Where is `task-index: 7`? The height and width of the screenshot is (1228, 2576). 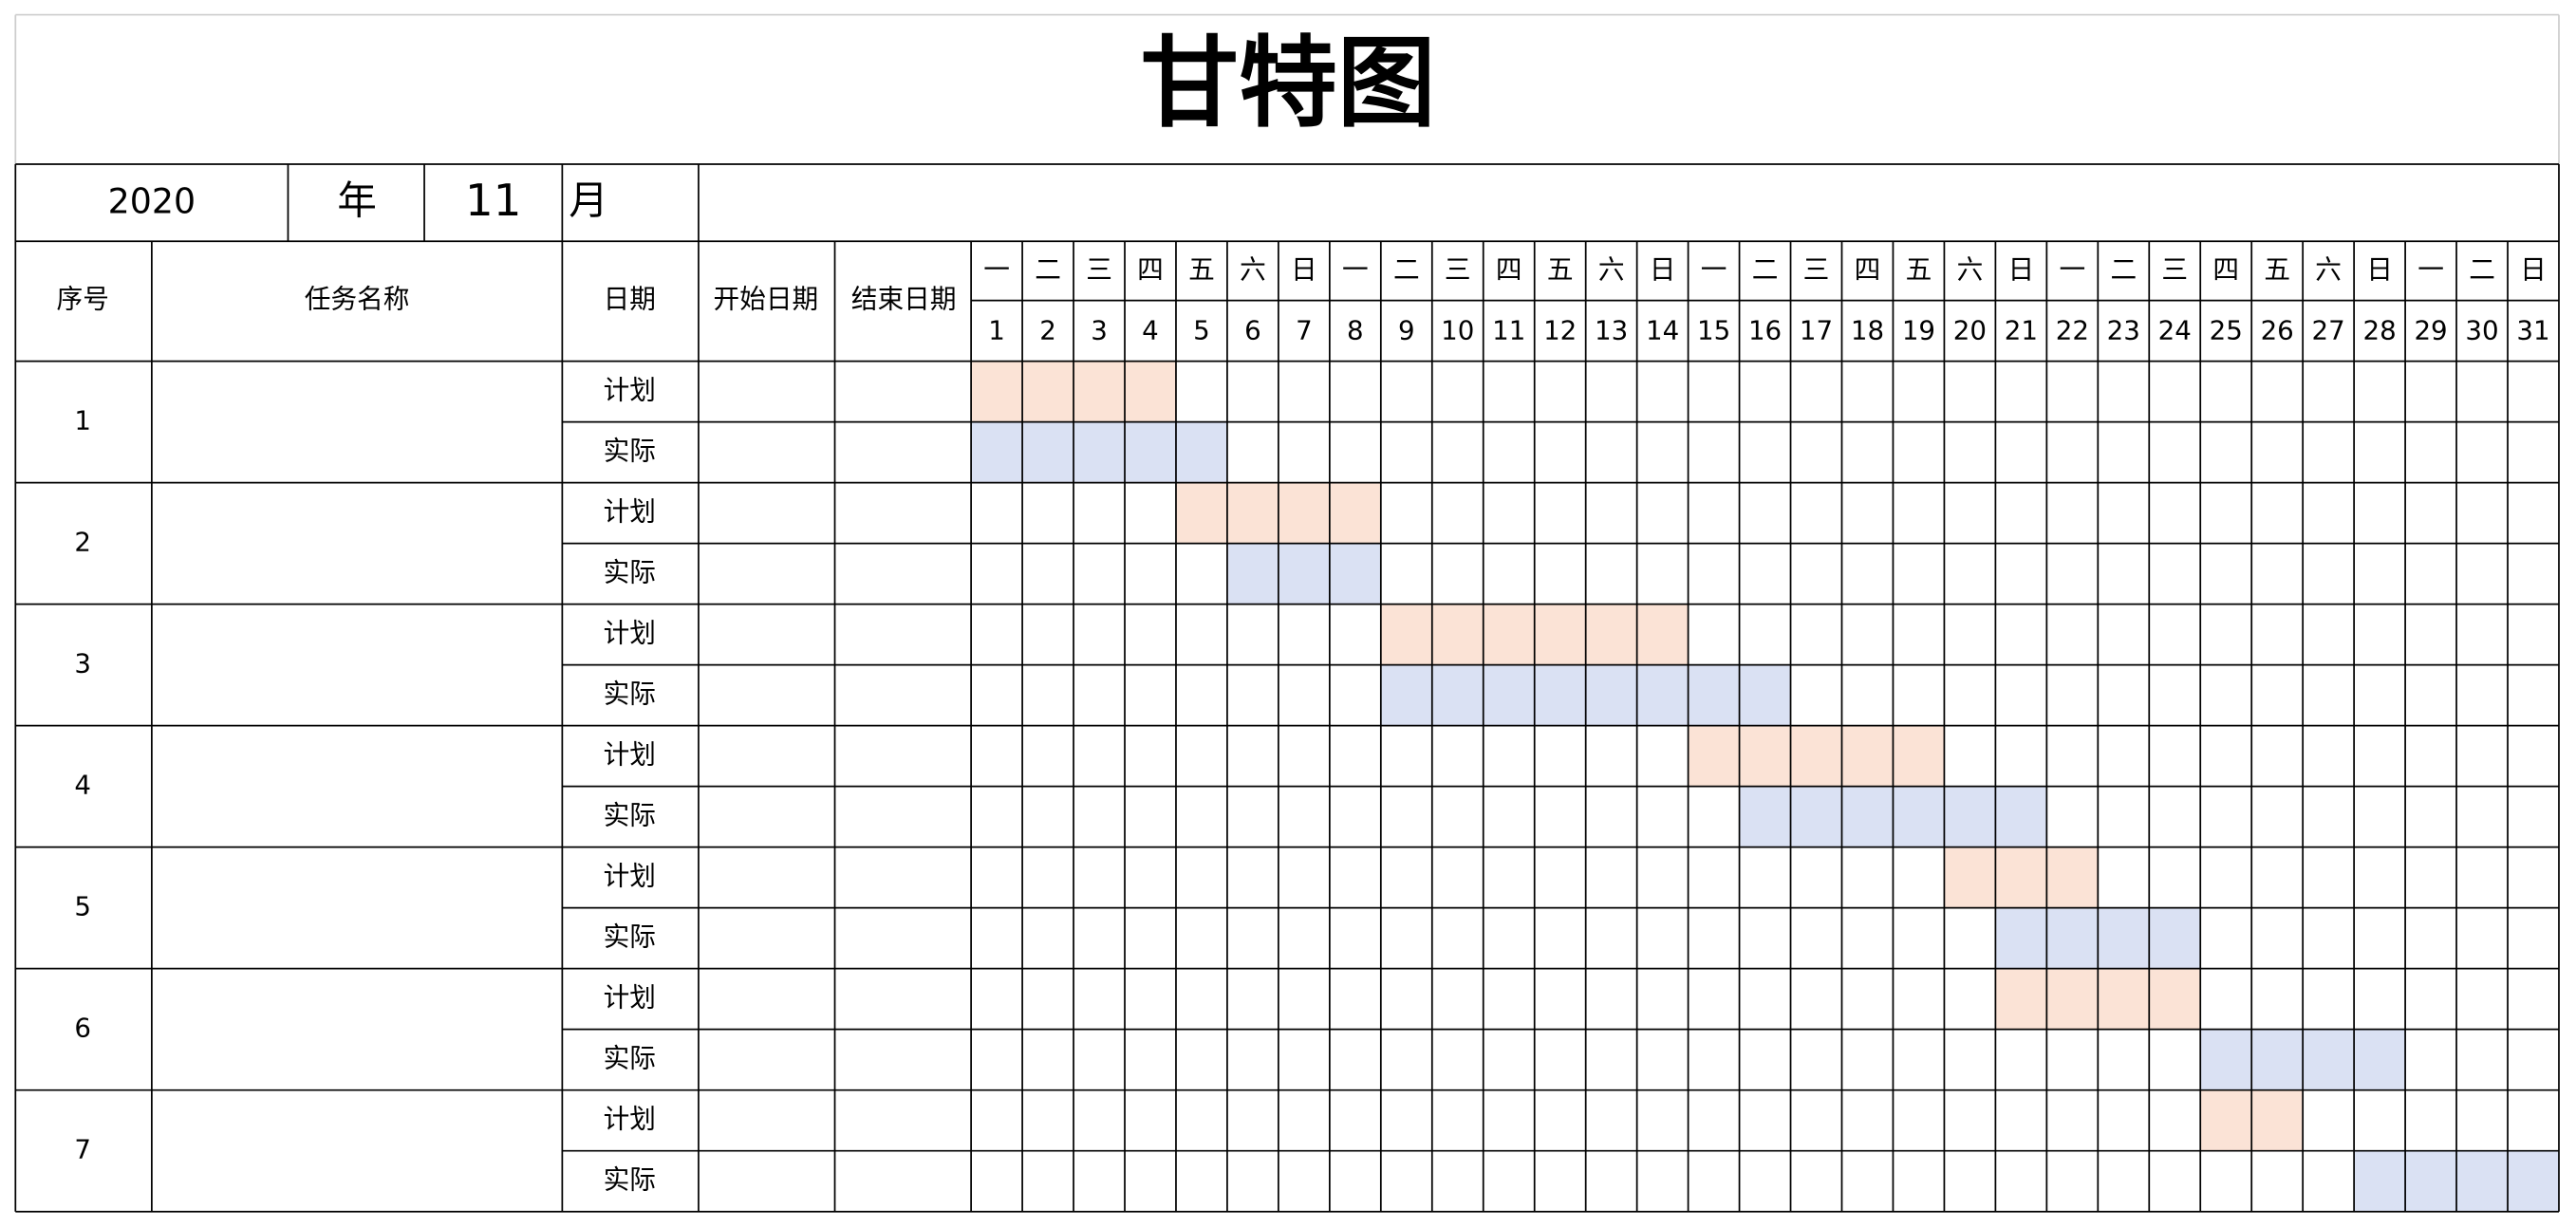
task-index: 7 is located at coordinates (82, 1149).